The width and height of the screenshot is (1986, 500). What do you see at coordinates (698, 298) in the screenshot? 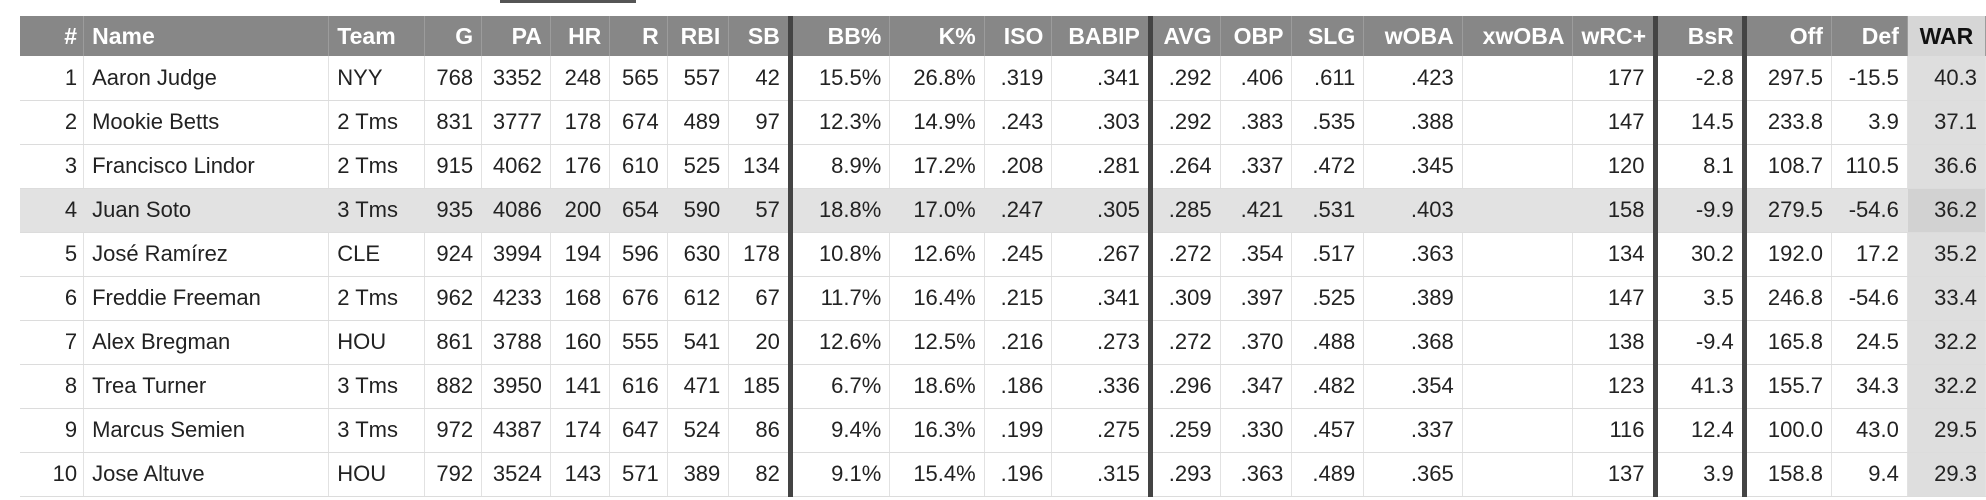
I see `cell-rbi: 612` at bounding box center [698, 298].